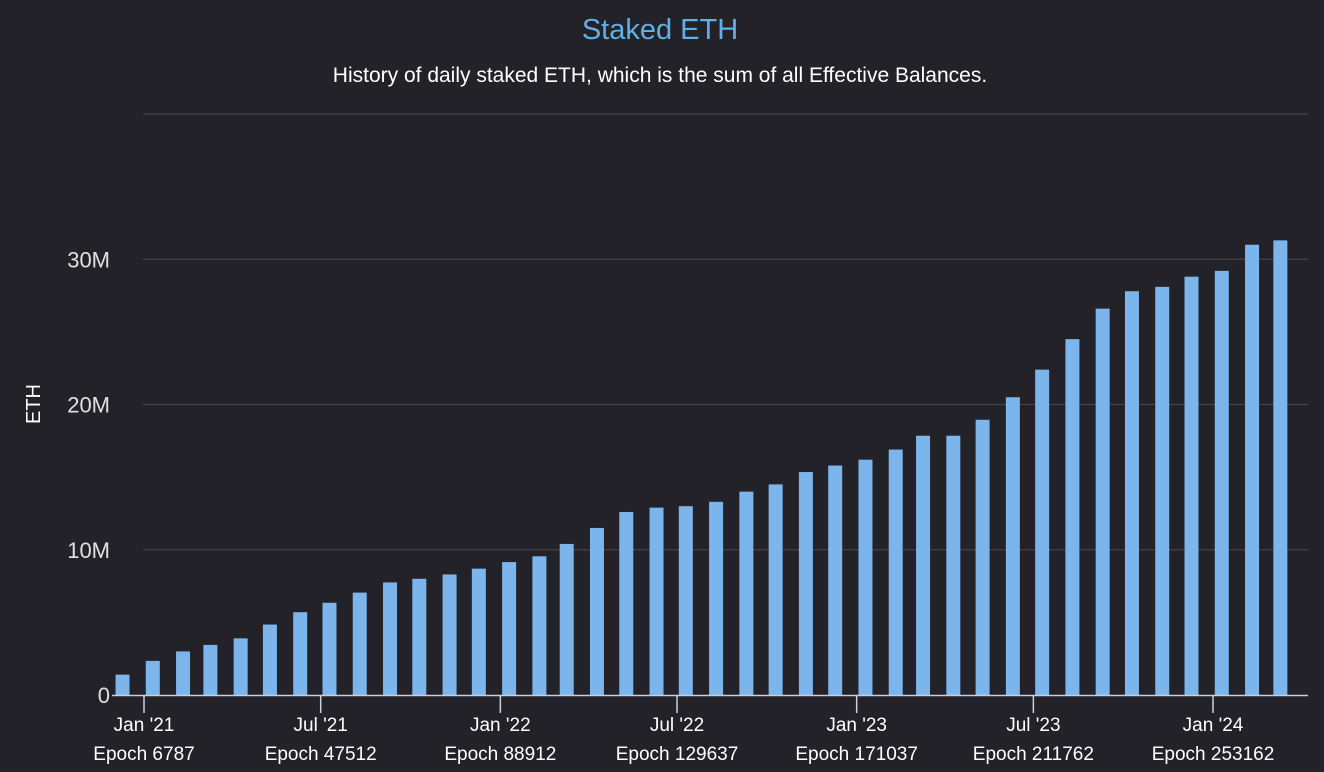  What do you see at coordinates (321, 725) in the screenshot?
I see `x-tick-label: Jul '21` at bounding box center [321, 725].